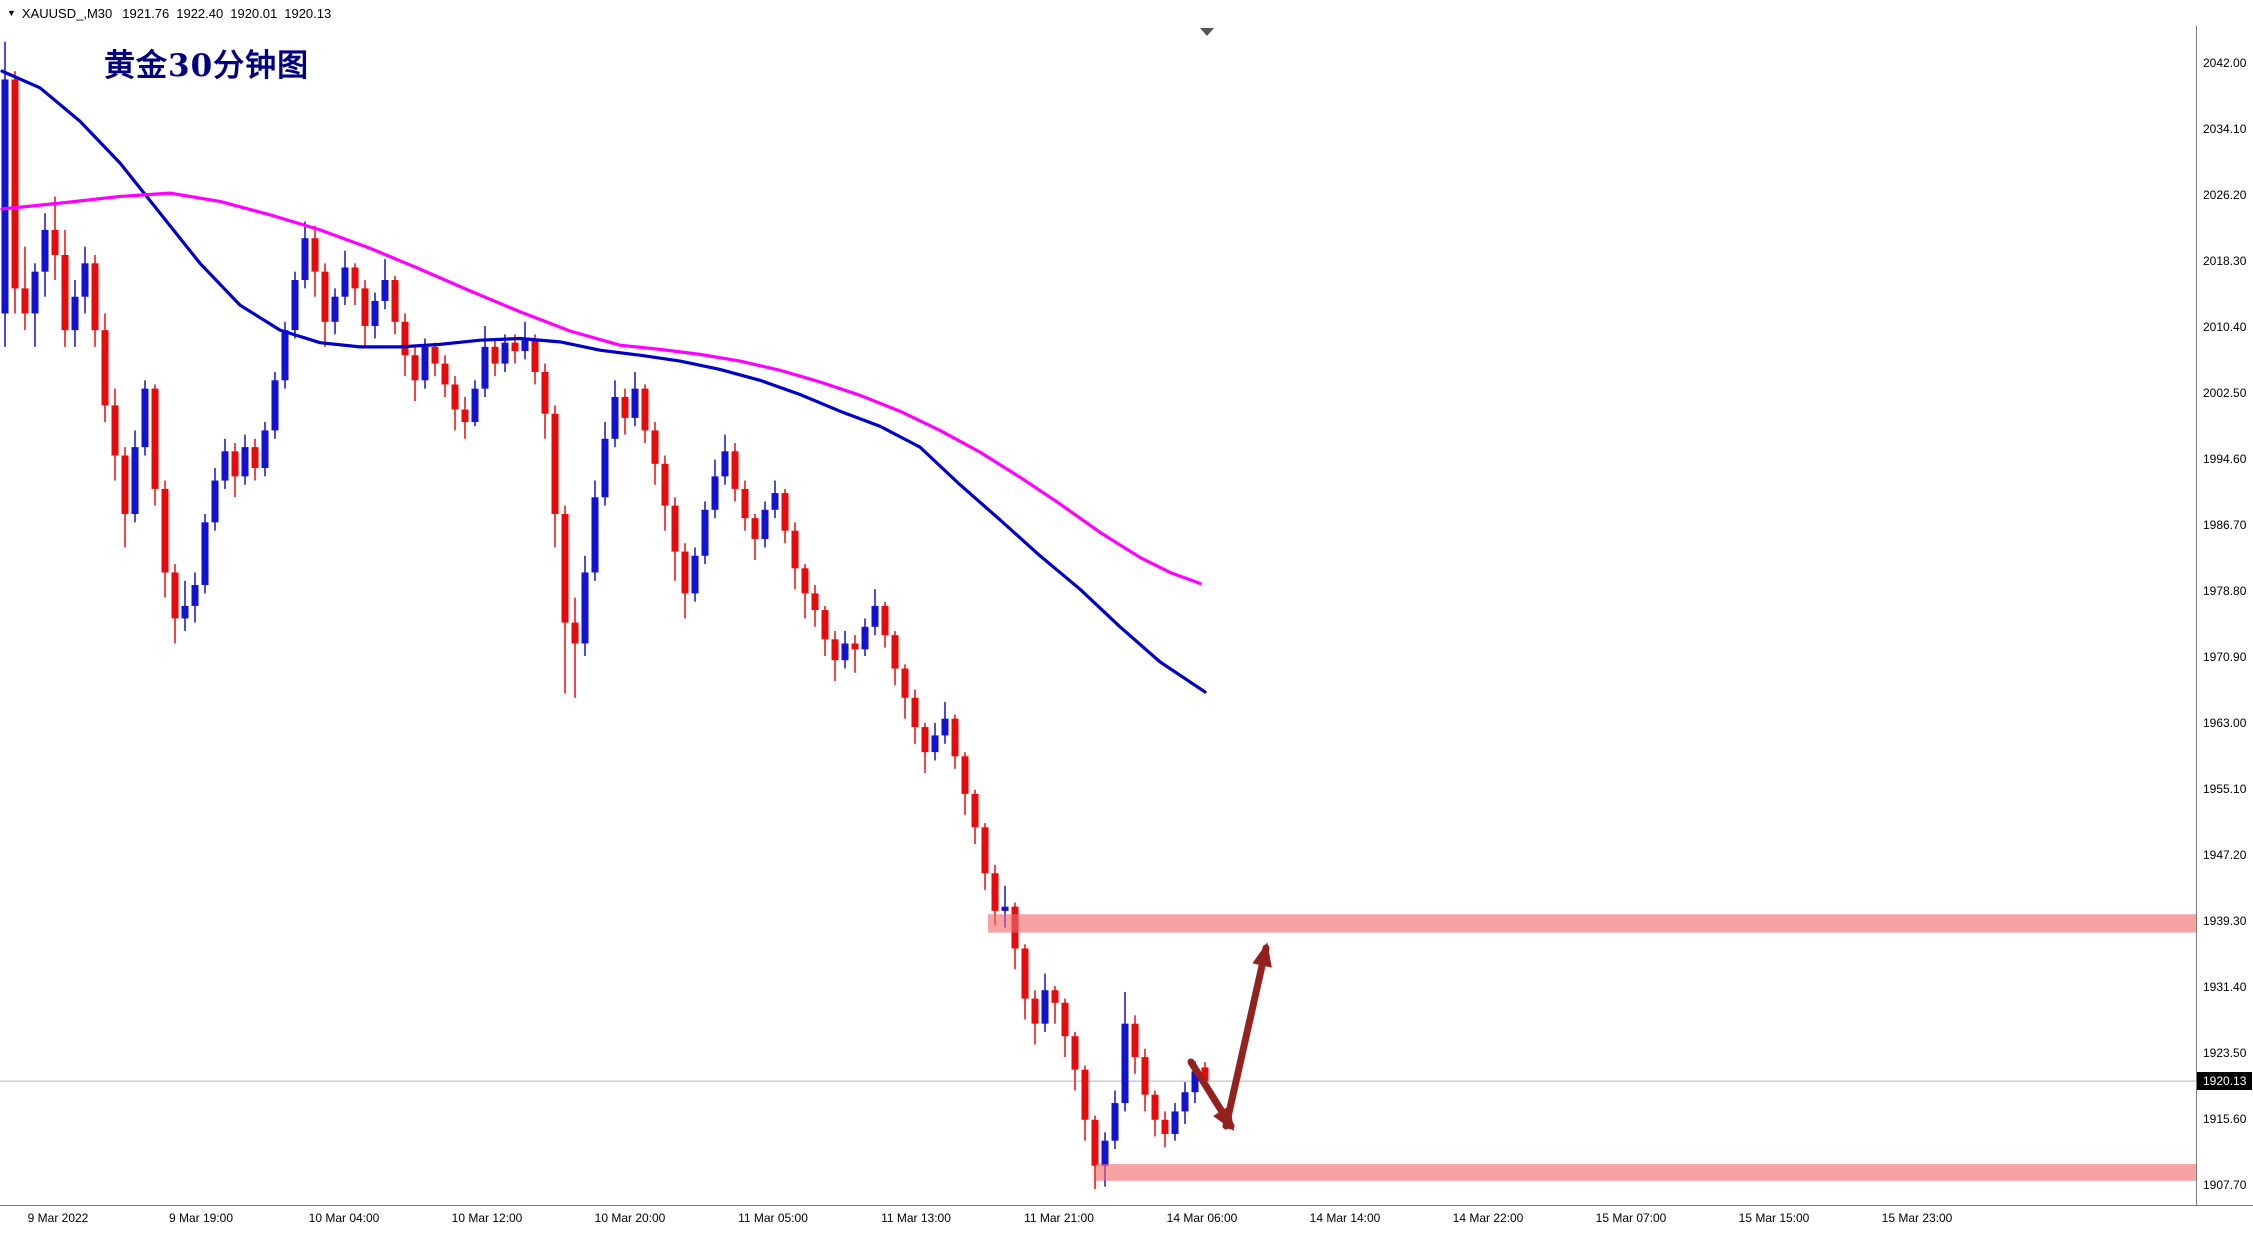 This screenshot has height=1233, width=2253. What do you see at coordinates (1592, 923) in the screenshot?
I see `zone-resistance` at bounding box center [1592, 923].